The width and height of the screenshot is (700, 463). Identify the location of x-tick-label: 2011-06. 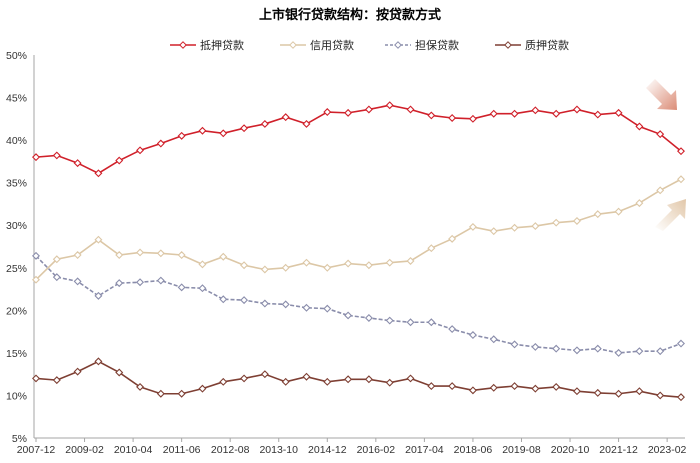
(182, 450).